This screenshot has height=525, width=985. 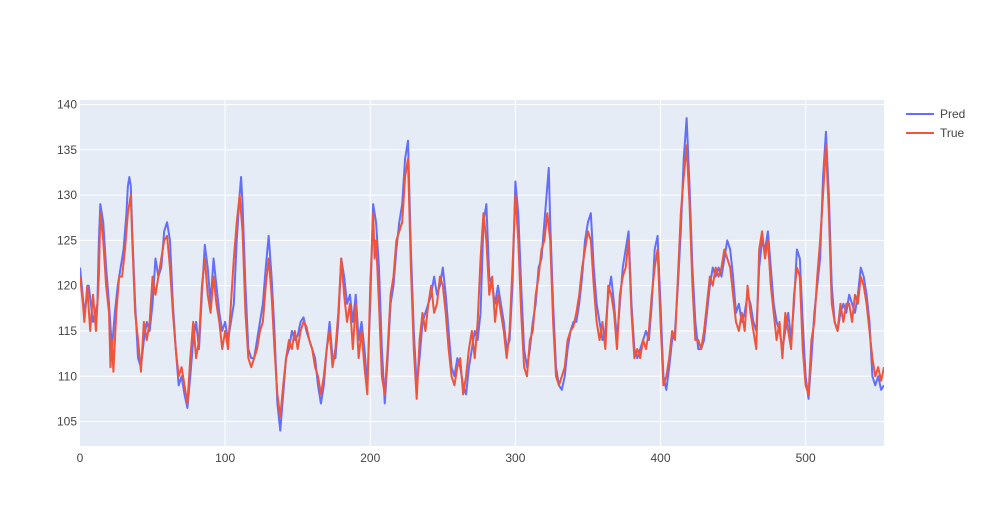 What do you see at coordinates (67, 422) in the screenshot?
I see `y-tick-label: 105` at bounding box center [67, 422].